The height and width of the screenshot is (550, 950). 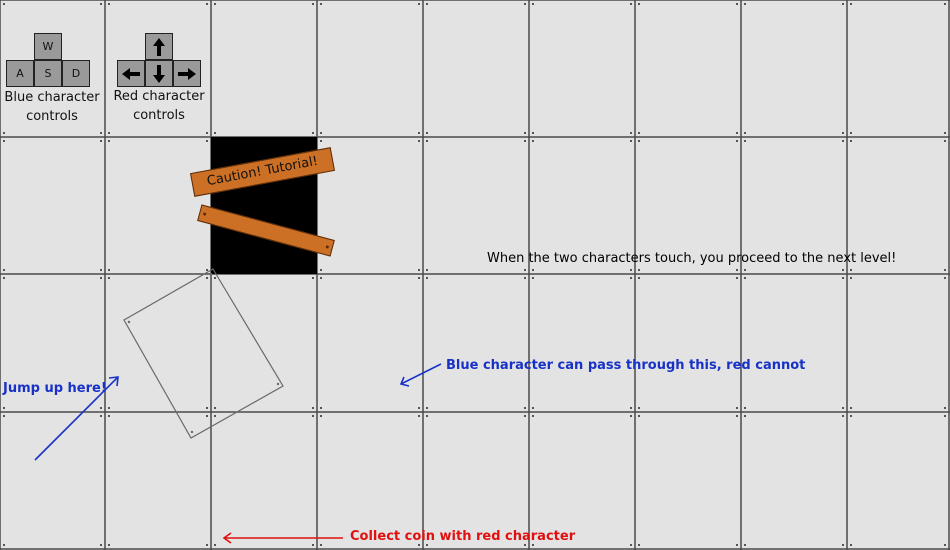 I want to click on key-s: S, so click(x=48, y=73).